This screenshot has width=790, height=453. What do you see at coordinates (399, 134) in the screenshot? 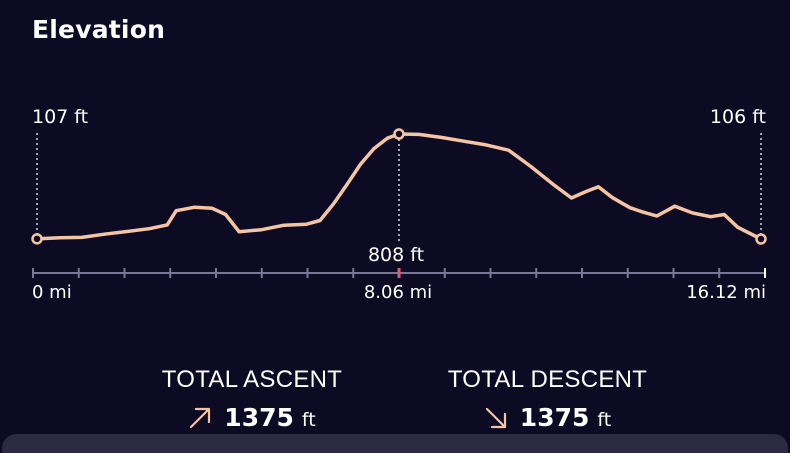
I see `peak-marker` at bounding box center [399, 134].